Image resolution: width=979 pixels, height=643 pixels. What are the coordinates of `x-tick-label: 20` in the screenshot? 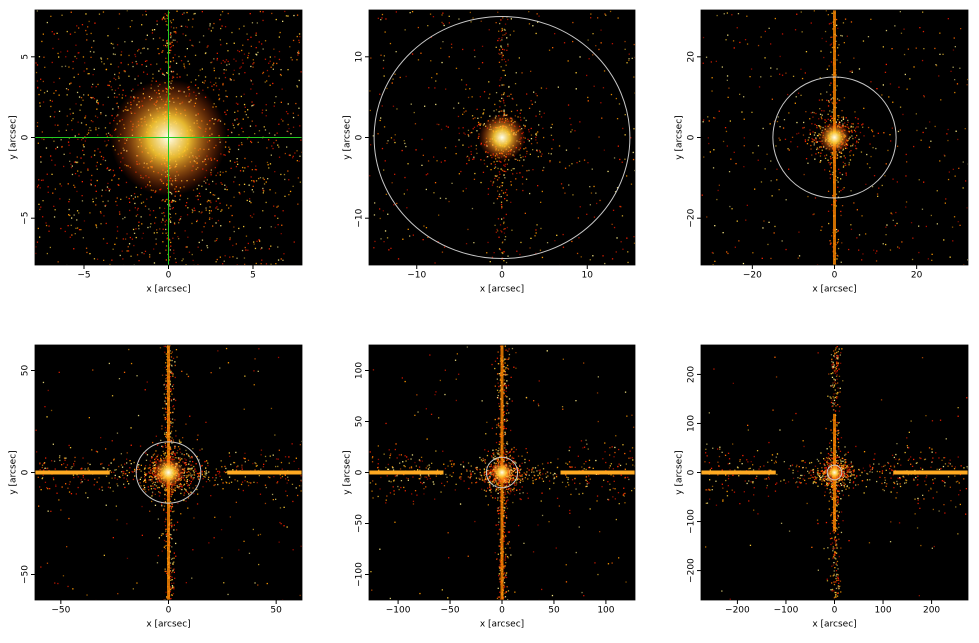 It's located at (917, 276).